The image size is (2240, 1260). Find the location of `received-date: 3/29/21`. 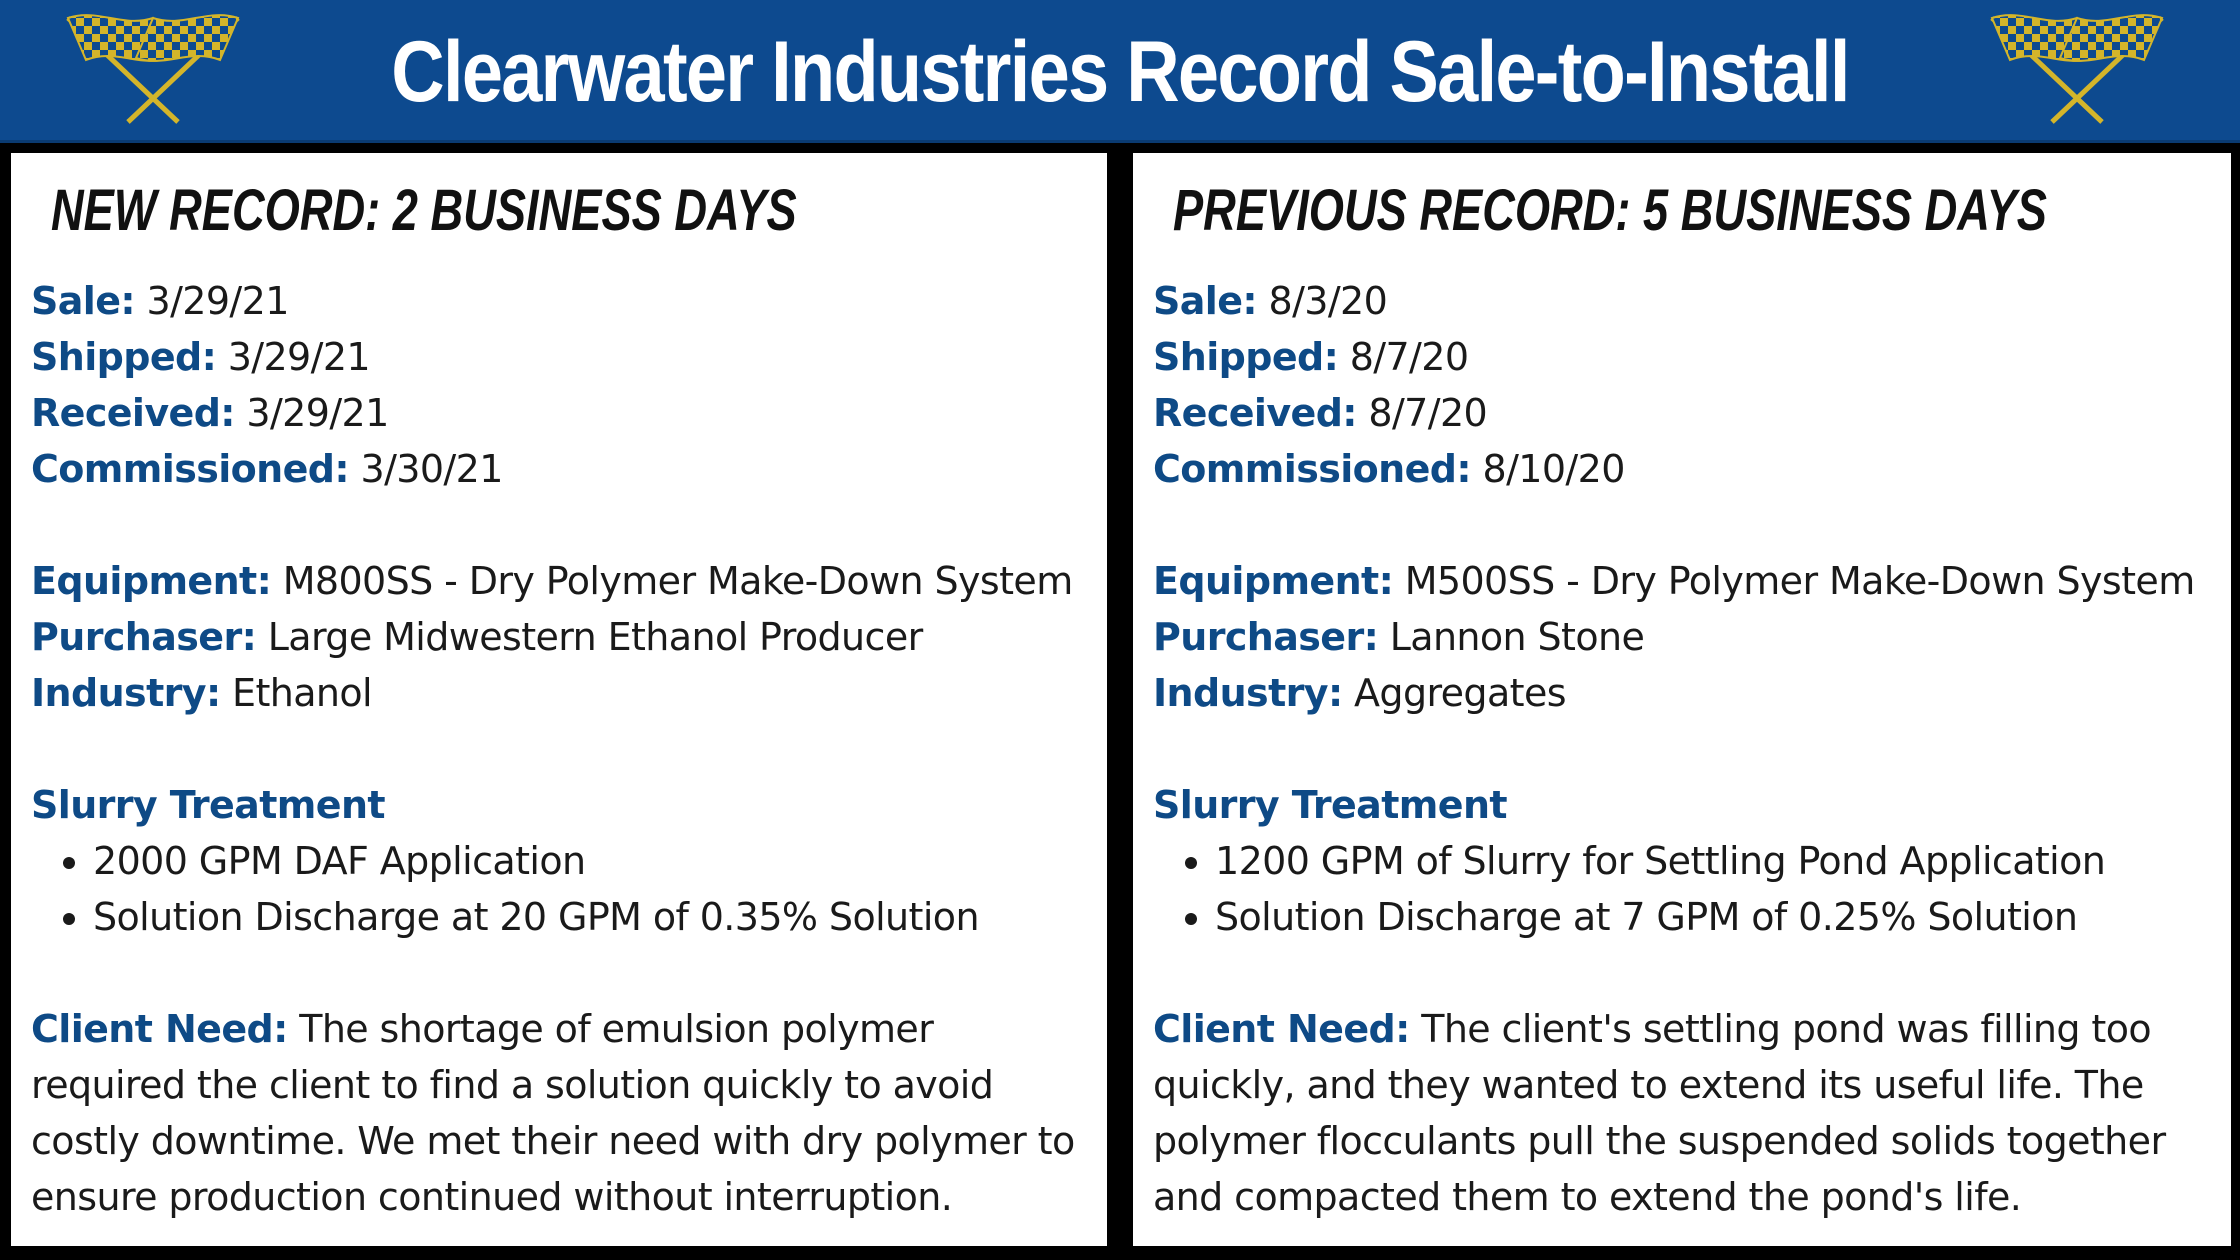

received-date: 3/29/21 is located at coordinates (317, 413).